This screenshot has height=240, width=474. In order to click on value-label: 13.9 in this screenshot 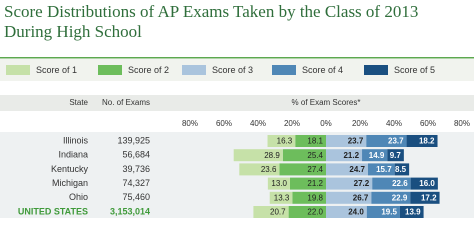, I will do `click(413, 212)`.